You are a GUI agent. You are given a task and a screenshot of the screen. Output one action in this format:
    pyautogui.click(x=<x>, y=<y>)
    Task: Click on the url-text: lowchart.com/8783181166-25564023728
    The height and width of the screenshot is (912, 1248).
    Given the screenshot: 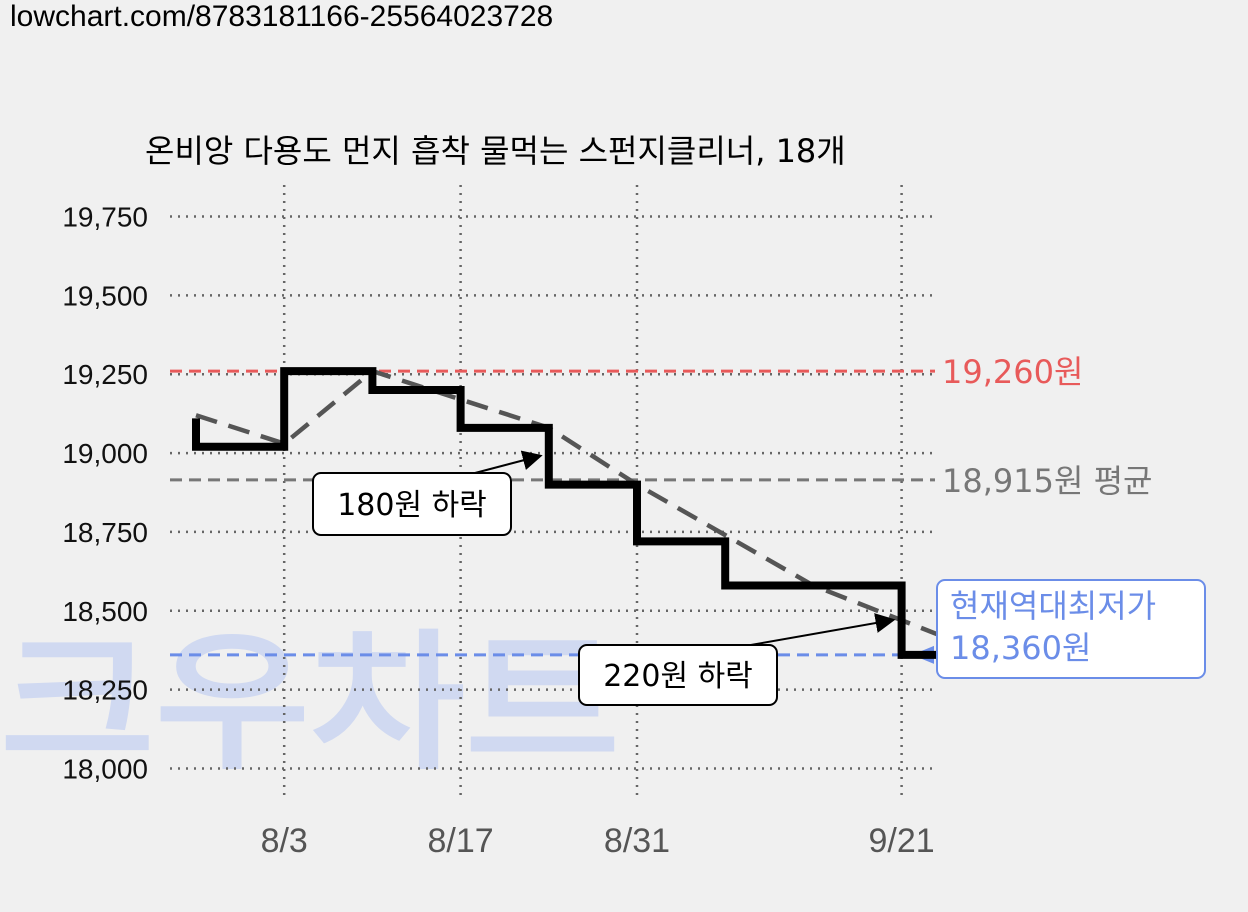 What is the action you would take?
    pyautogui.click(x=282, y=16)
    